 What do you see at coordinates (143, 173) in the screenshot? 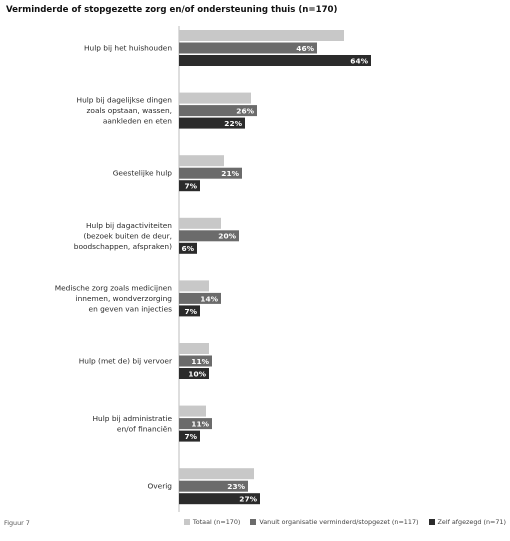
I see `category-label: Geestelijke hulp` at bounding box center [143, 173].